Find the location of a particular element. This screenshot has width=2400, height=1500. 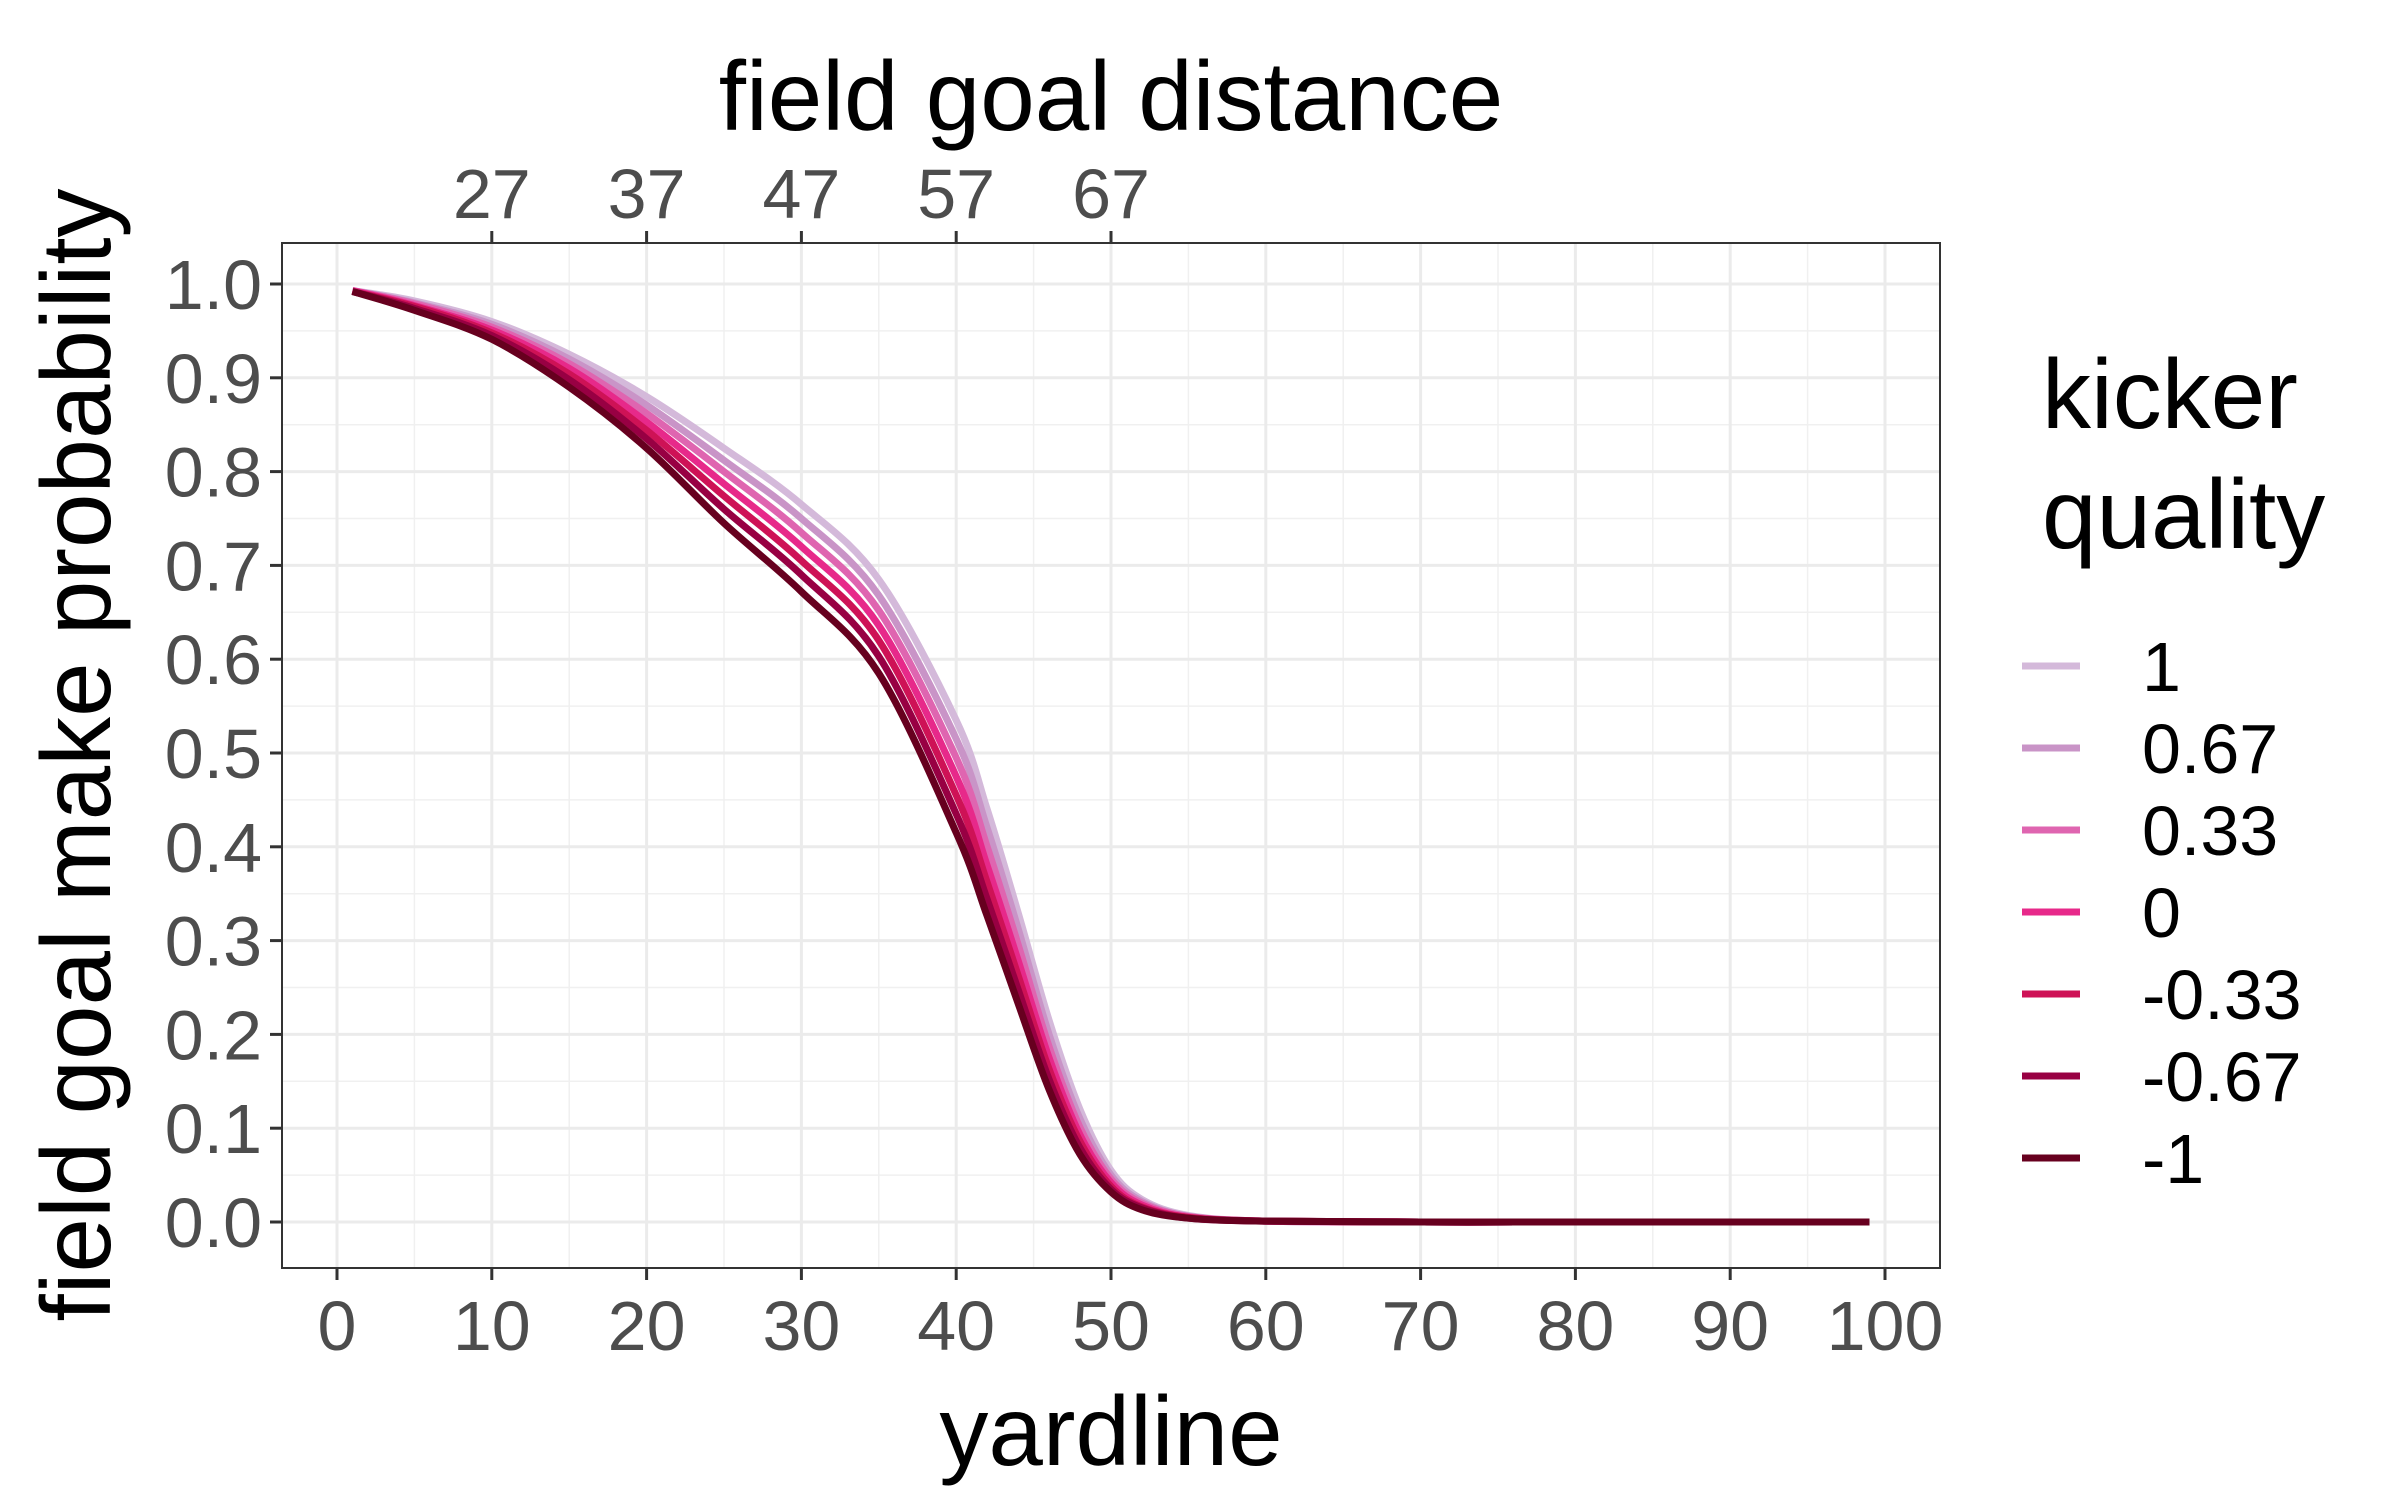

y-tick-label: 0.5 is located at coordinates (213, 754).